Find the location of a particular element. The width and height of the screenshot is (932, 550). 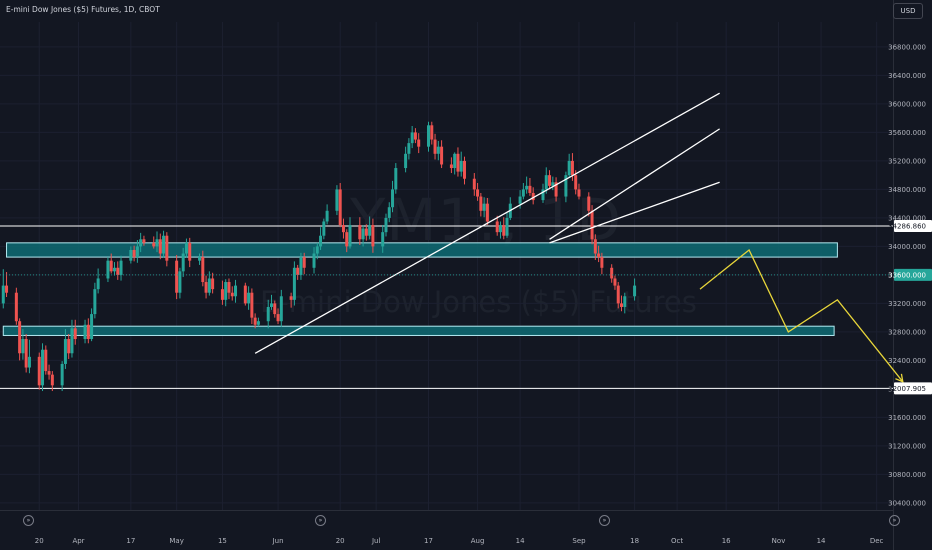

price-tick-label: 32400.000 is located at coordinates (907, 361).